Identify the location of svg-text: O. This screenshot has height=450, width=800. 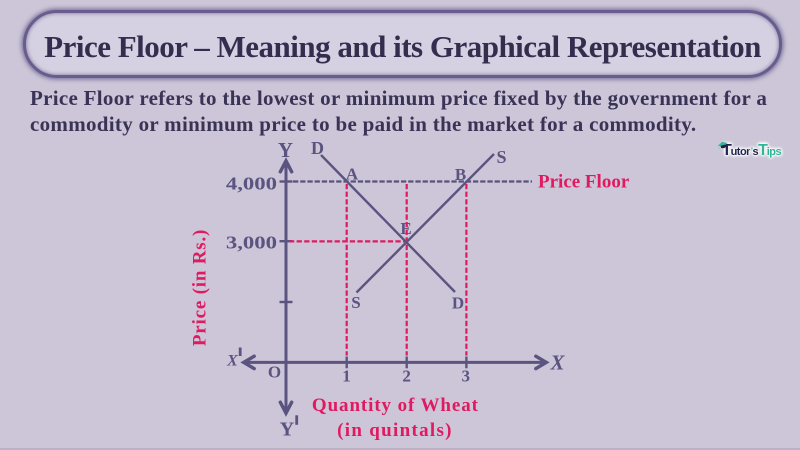
(274, 372).